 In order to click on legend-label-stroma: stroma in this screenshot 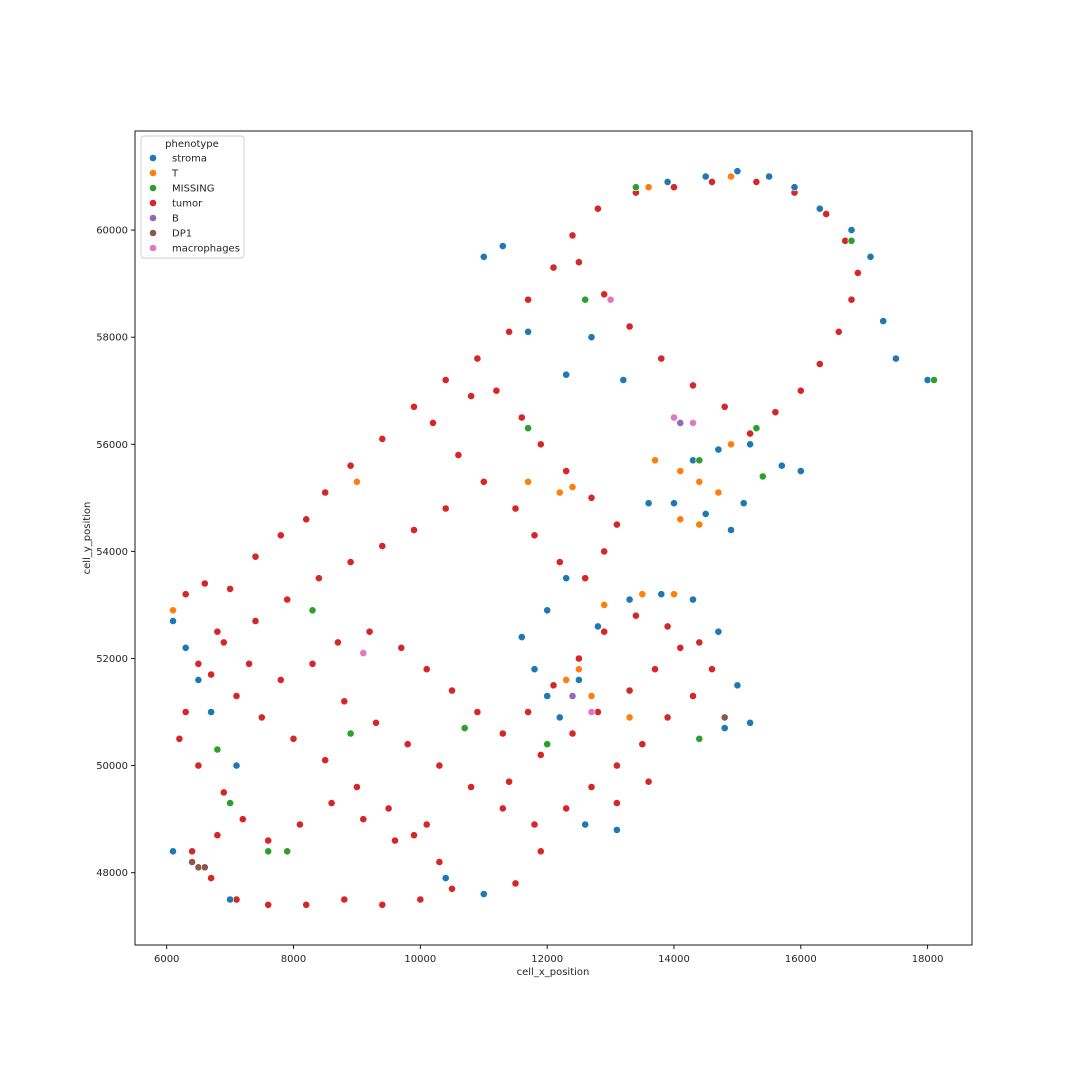, I will do `click(189, 159)`.